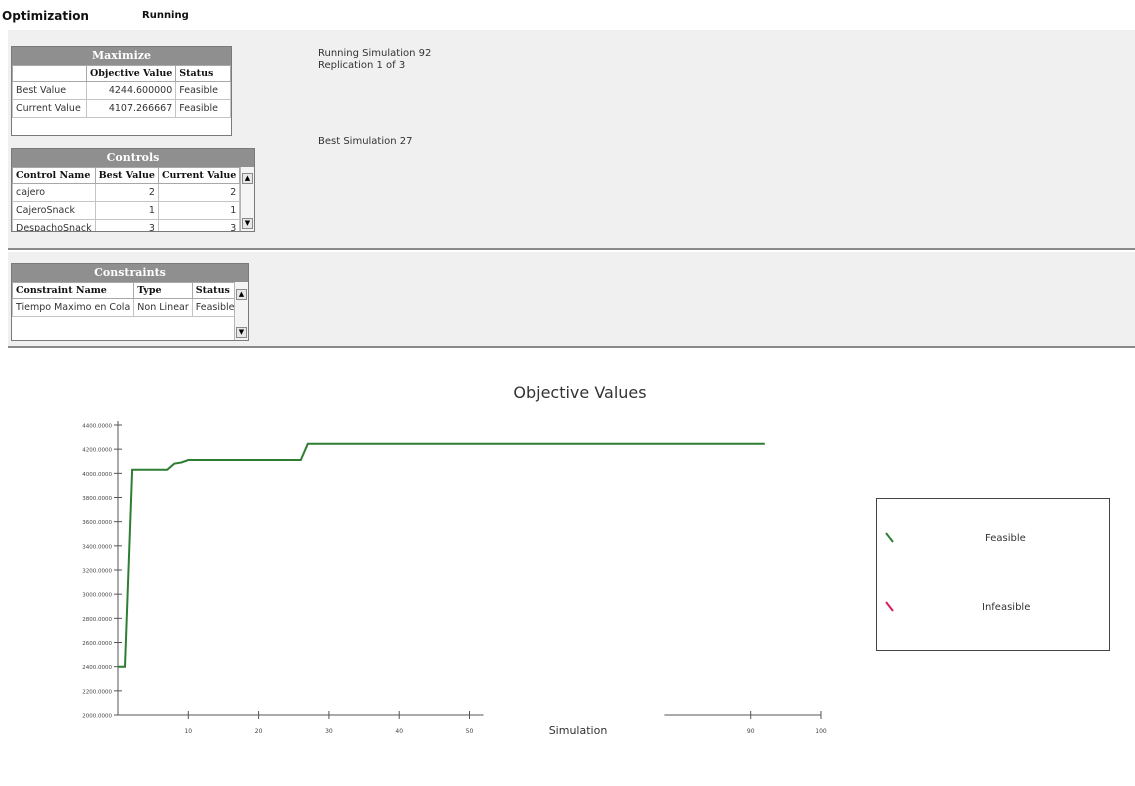 This screenshot has height=786, width=1135. I want to click on constraints-col-status: Status, so click(215, 290).